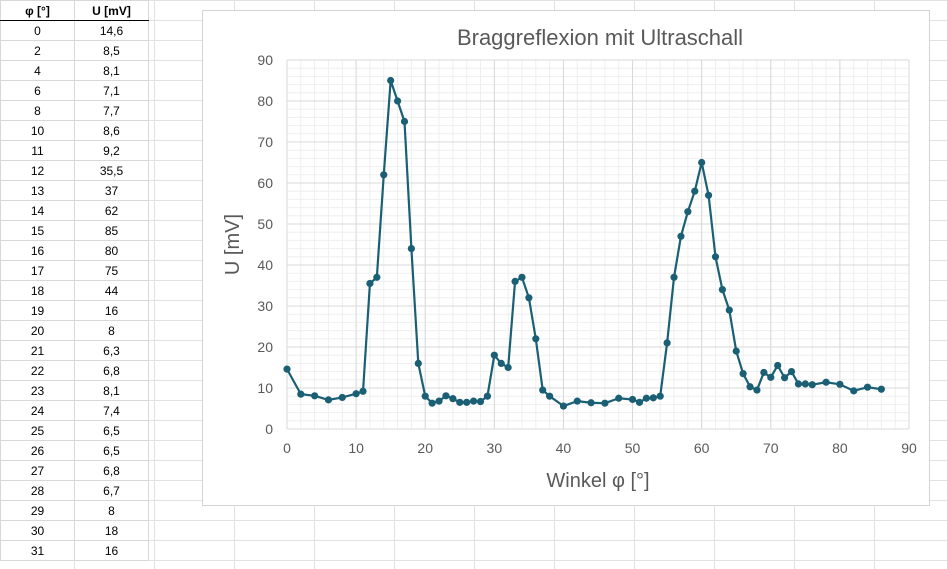 The height and width of the screenshot is (569, 947). What do you see at coordinates (111, 230) in the screenshot?
I see `cell-voltage: 85` at bounding box center [111, 230].